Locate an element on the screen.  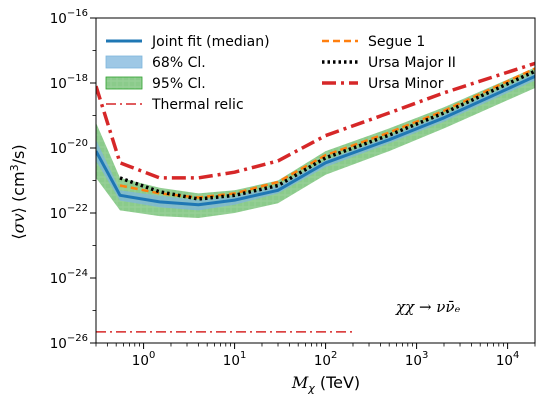
legend-item-label: Ursa Major II is located at coordinates (412, 63).